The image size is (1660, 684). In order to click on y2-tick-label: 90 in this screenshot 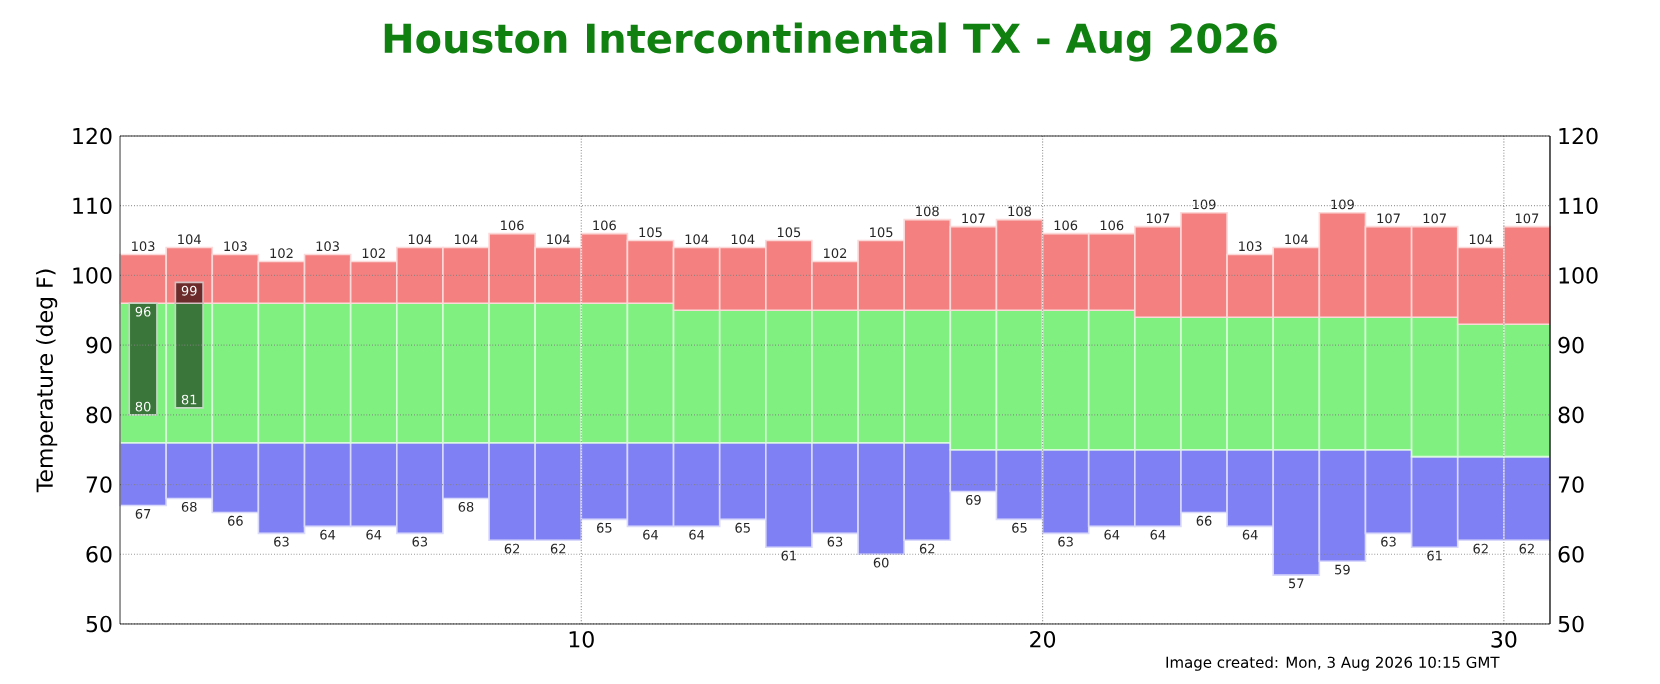, I will do `click(1571, 345)`.